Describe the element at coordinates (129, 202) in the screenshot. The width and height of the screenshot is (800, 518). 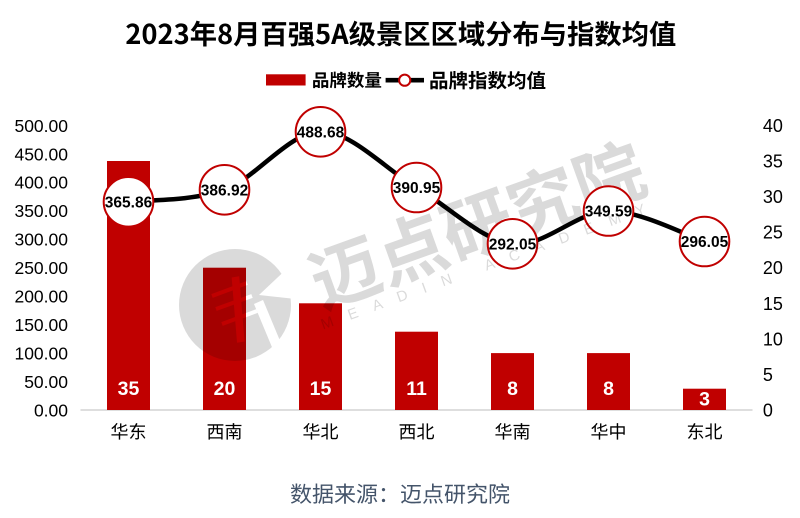
I see `svg-text: 365.86` at that location.